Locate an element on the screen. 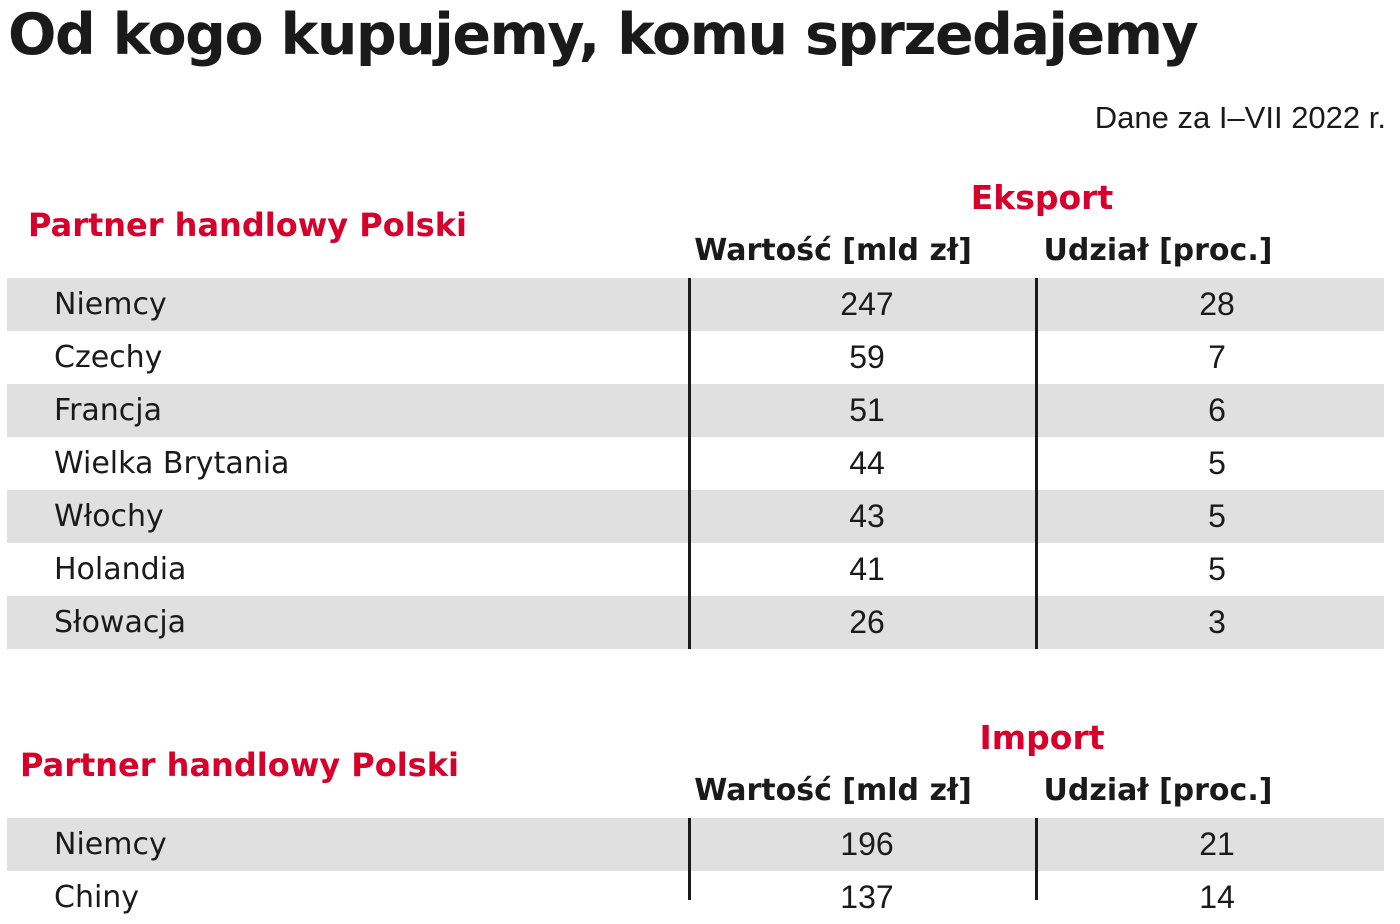 This screenshot has height=924, width=1400. value-cell: 41 is located at coordinates (867, 569).